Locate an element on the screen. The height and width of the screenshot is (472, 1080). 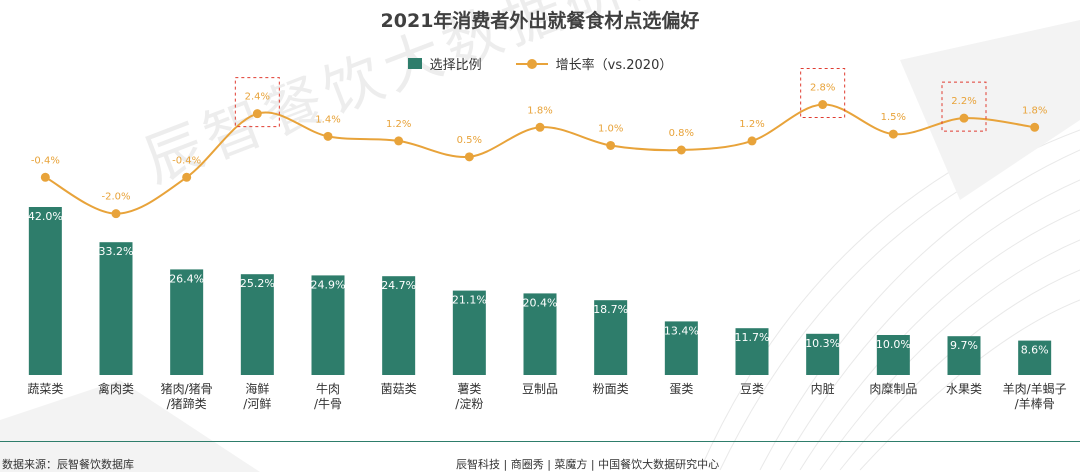
chart-title: 2021年消费者外出就餐食材点选偏好 is located at coordinates (540, 21).